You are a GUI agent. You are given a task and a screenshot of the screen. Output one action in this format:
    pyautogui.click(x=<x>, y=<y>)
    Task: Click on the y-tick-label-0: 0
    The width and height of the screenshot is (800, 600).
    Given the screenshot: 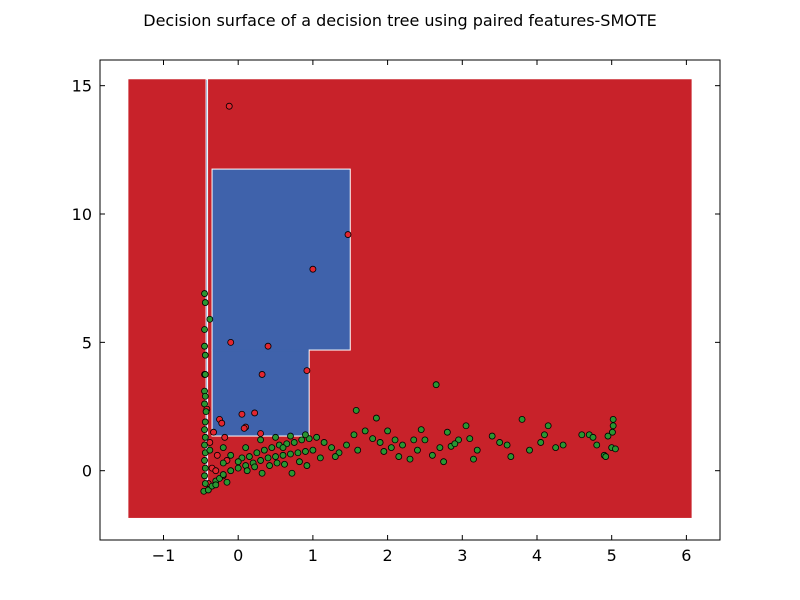 What is the action you would take?
    pyautogui.click(x=87, y=471)
    